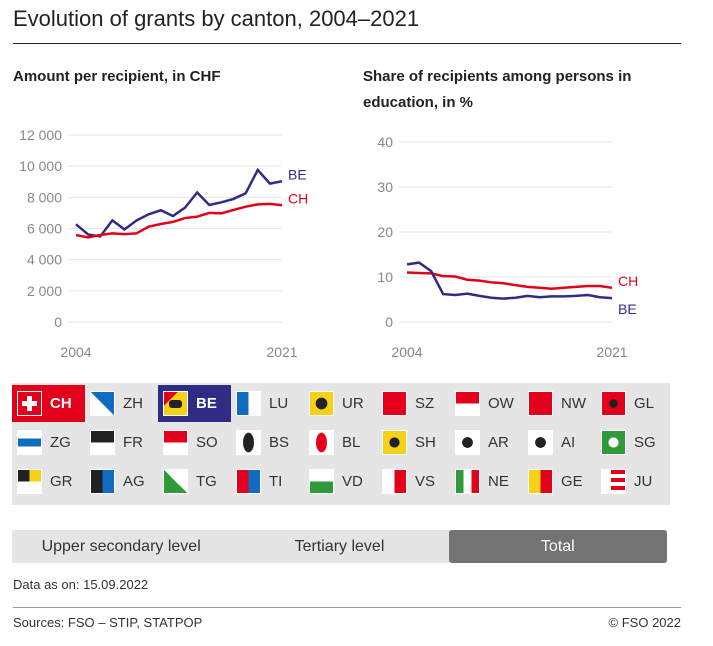  I want to click on canton-sh: SH, so click(413, 442).